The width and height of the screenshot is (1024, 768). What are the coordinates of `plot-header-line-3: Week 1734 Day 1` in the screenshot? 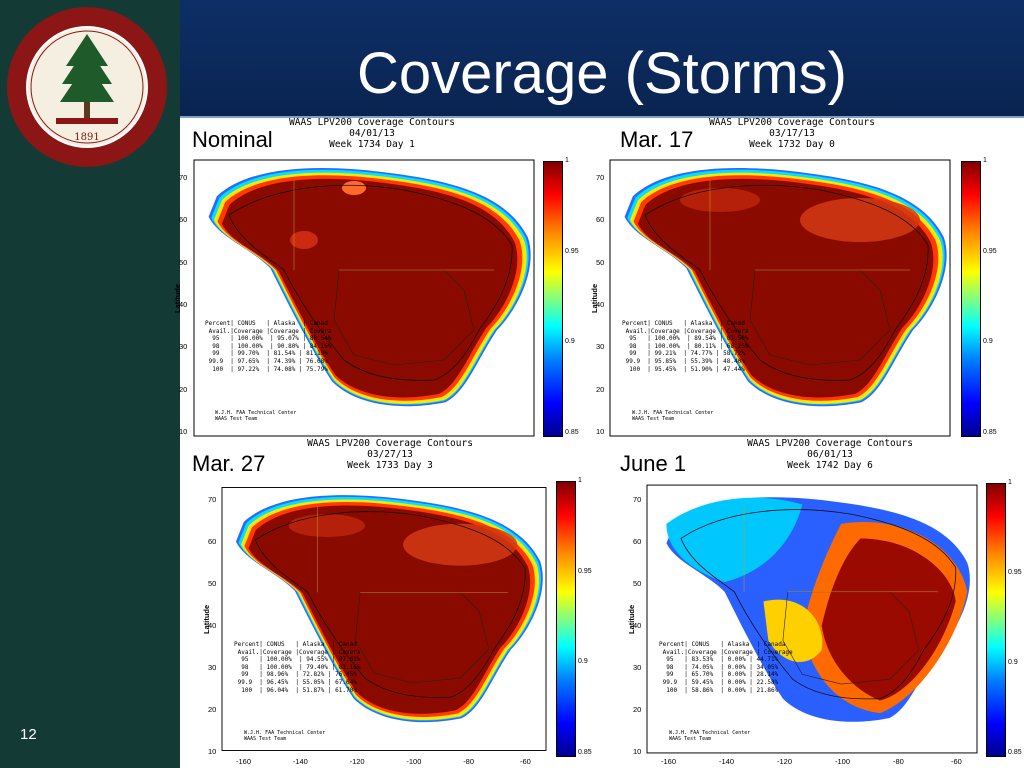 It's located at (372, 144).